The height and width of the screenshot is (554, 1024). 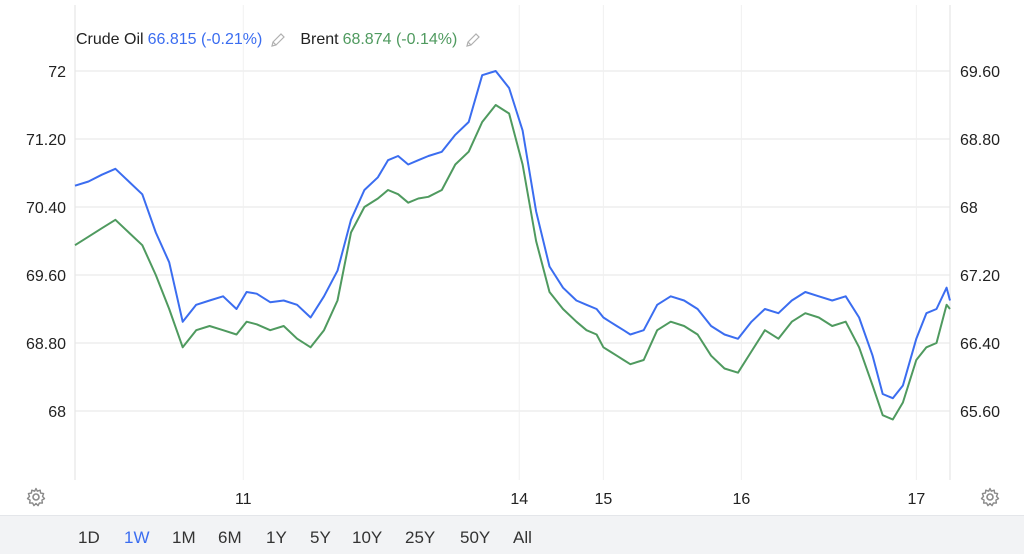 What do you see at coordinates (46, 276) in the screenshot?
I see `y-left-tick-label: 69.60` at bounding box center [46, 276].